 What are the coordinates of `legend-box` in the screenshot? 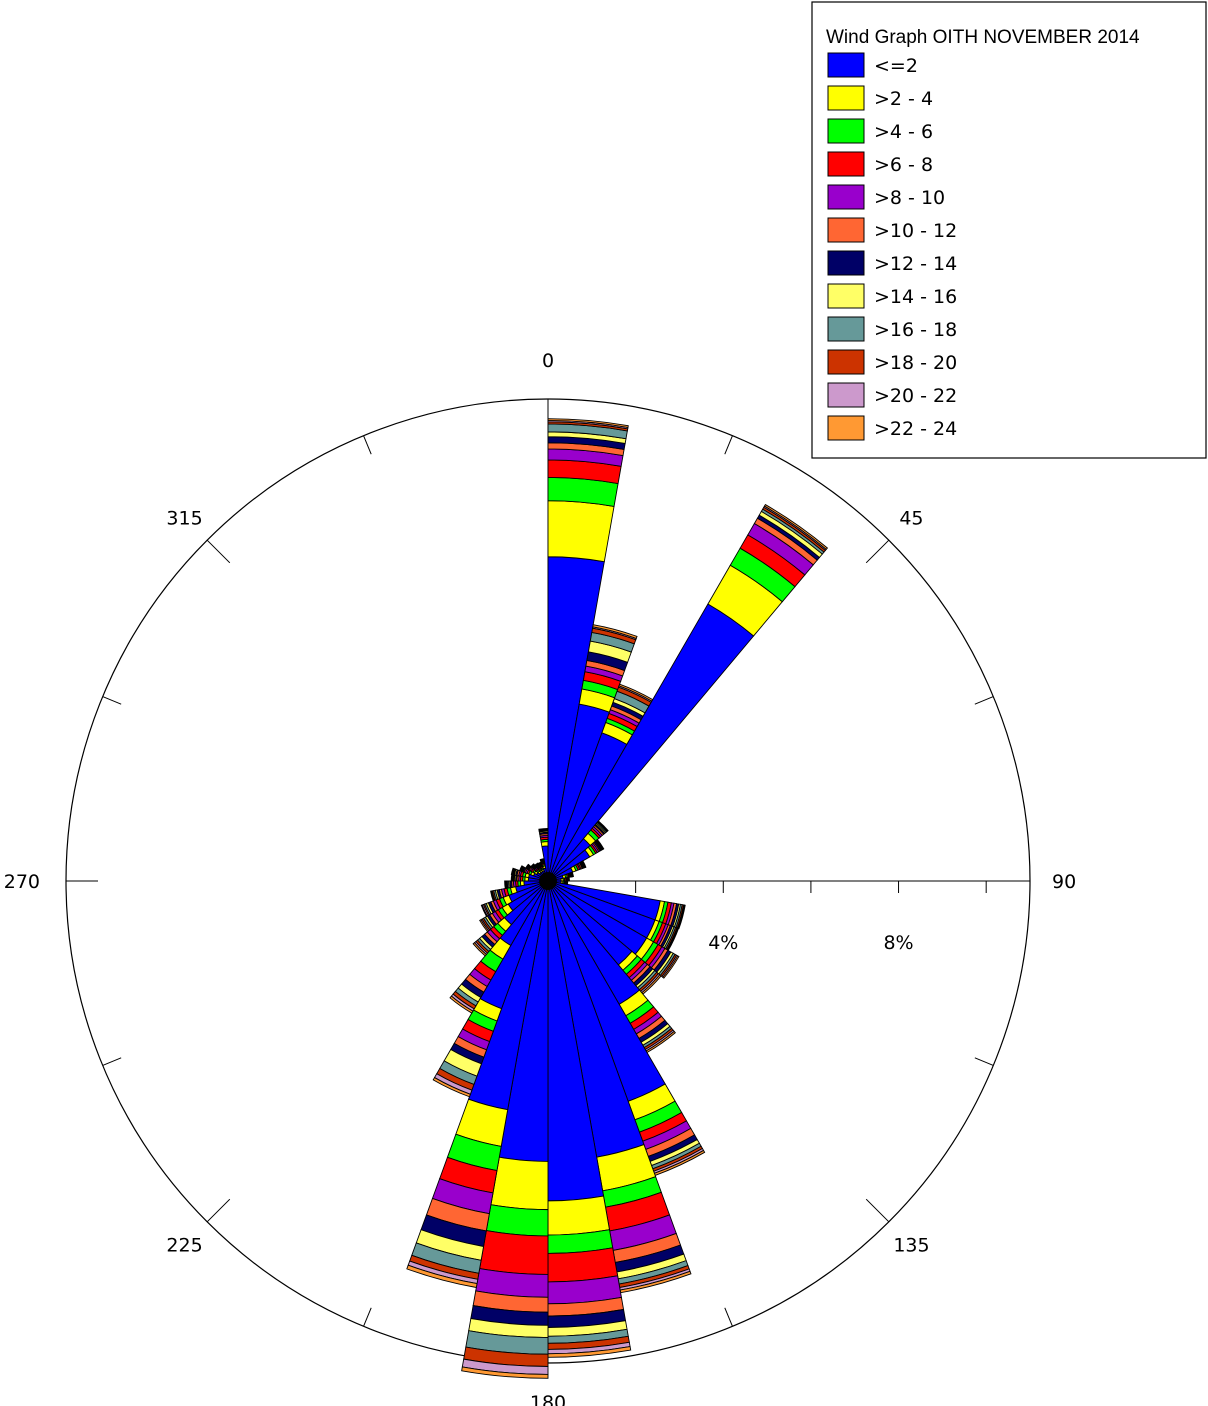 It's located at (1009, 230).